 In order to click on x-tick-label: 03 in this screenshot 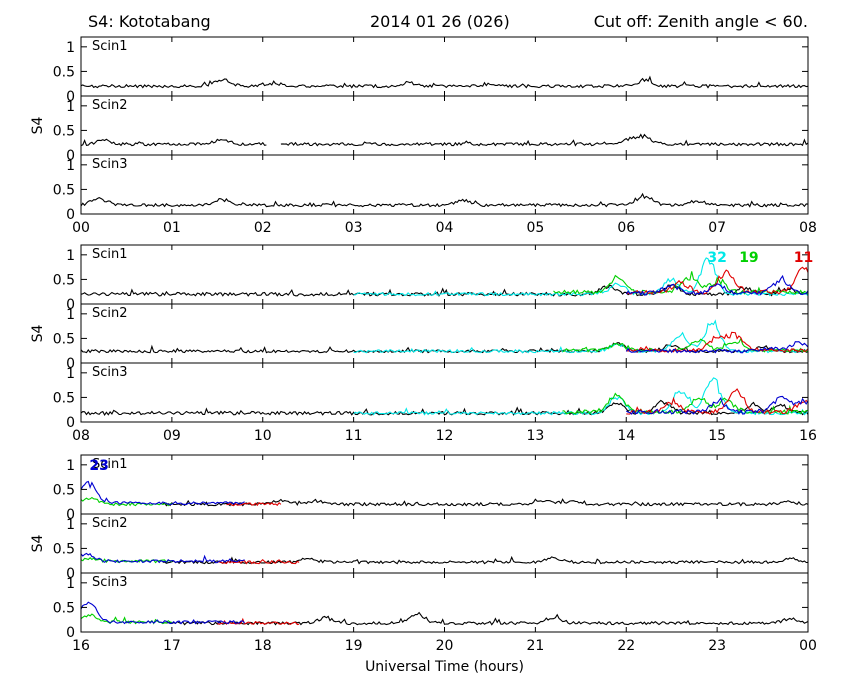, I will do `click(354, 228)`.